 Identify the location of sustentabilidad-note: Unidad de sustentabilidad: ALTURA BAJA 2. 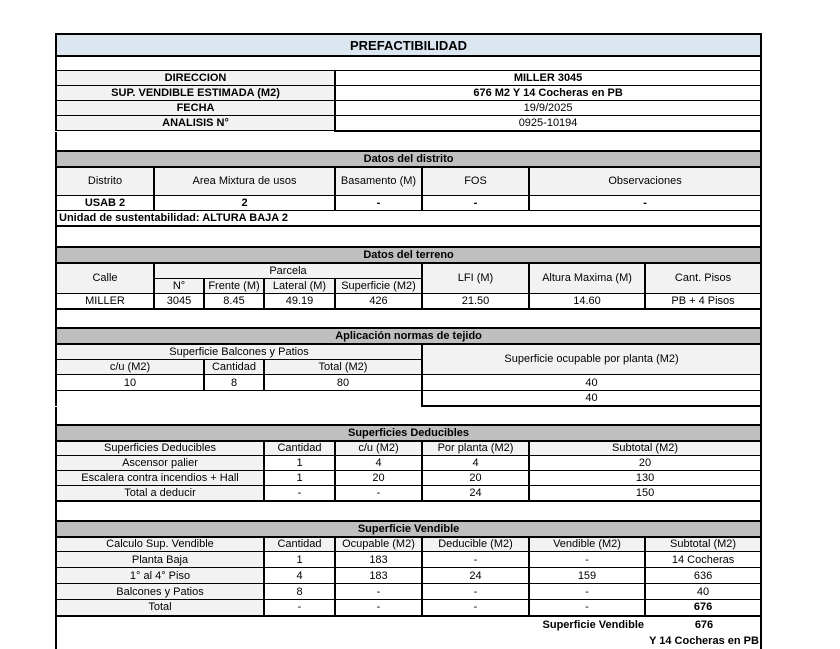
(408, 218).